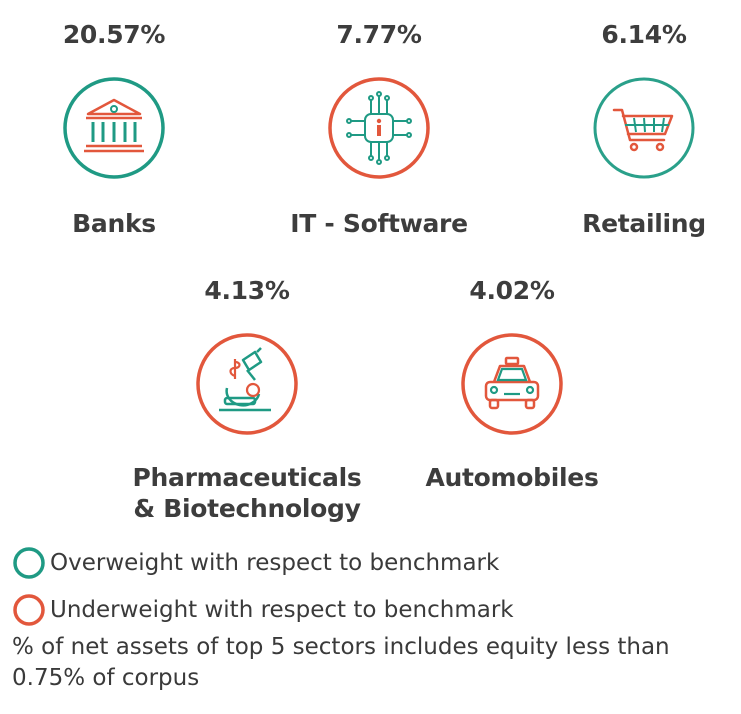 The height and width of the screenshot is (714, 741). I want to click on microscope-icon, so click(247, 384).